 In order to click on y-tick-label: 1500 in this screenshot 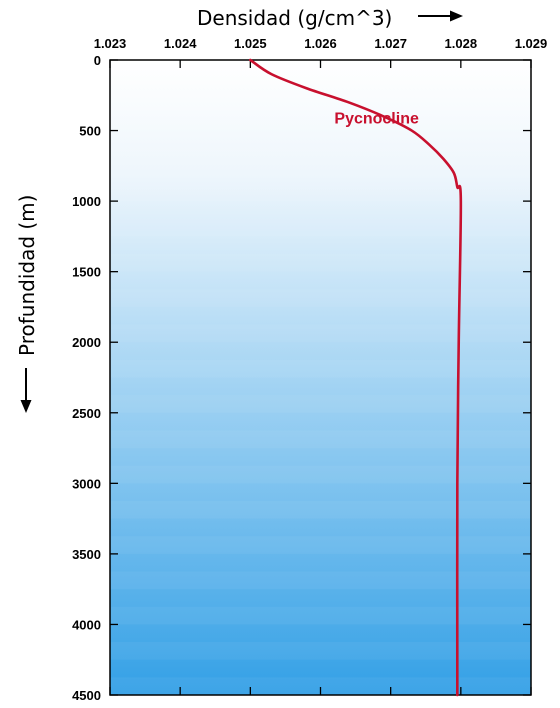, I will do `click(86, 272)`.